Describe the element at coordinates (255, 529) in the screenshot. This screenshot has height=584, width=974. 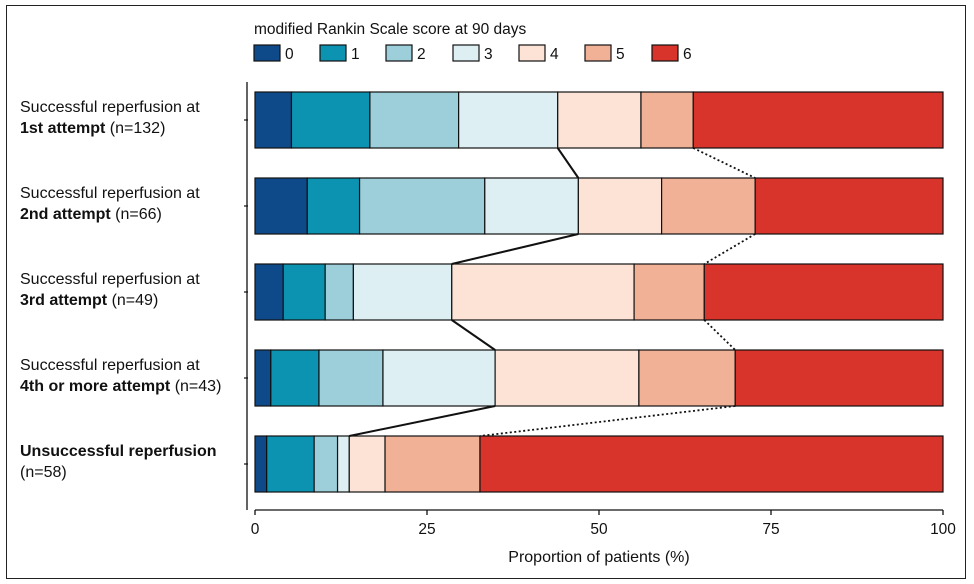
I see `x-tick-label-0: 0` at that location.